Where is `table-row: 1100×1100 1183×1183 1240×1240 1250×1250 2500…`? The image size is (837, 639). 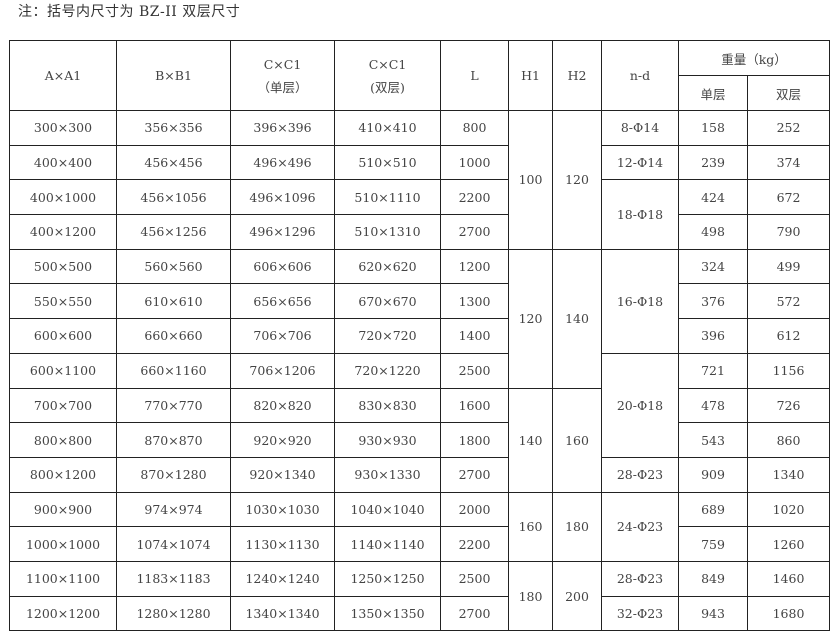 table-row: 1100×1100 1183×1183 1240×1240 1250×1250 2500… is located at coordinates (420, 596).